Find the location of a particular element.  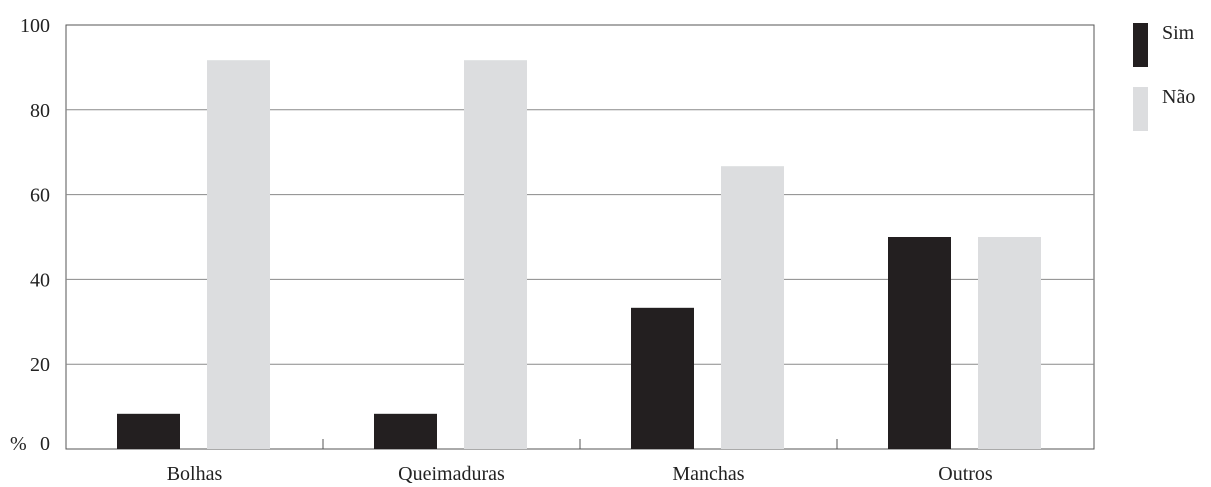

y-tick-label: 0 is located at coordinates (45, 444).